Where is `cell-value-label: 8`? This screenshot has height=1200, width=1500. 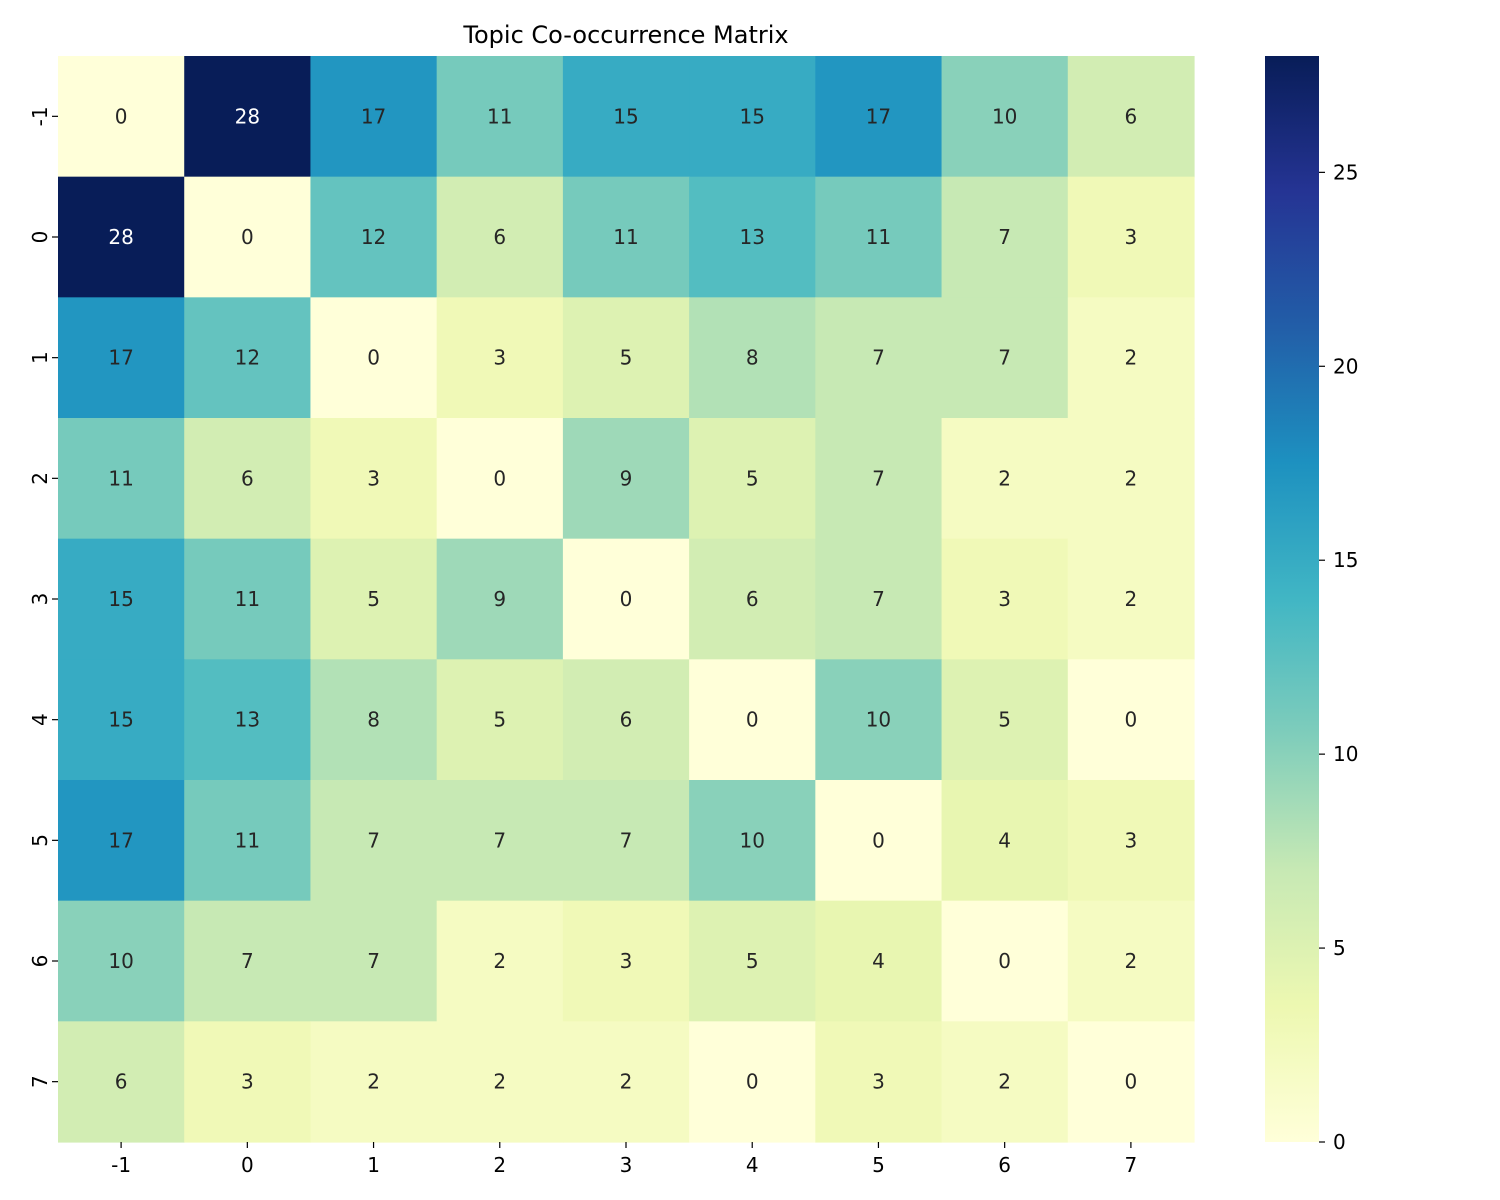 cell-value-label: 8 is located at coordinates (752, 358).